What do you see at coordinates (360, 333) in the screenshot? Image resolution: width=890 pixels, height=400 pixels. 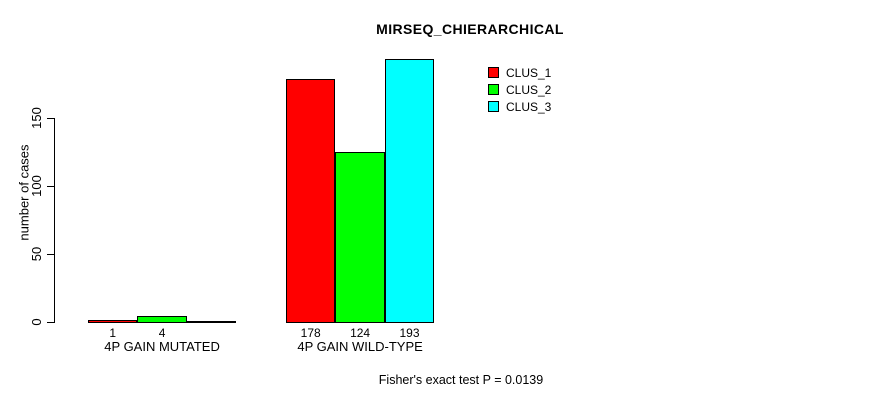 I see `bar-value-label: 124` at bounding box center [360, 333].